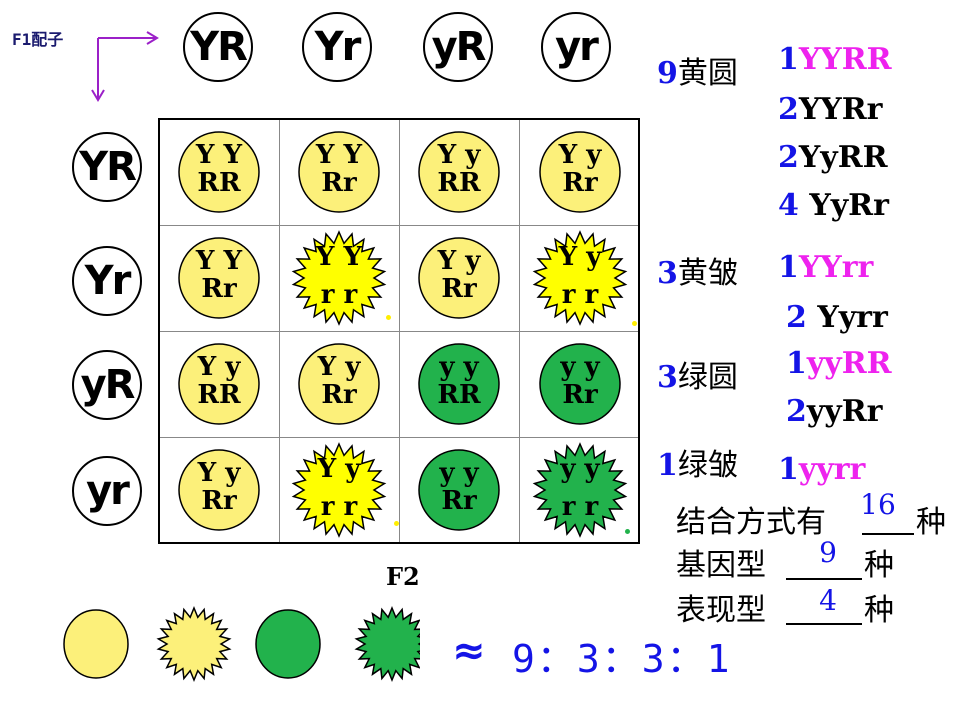 The width and height of the screenshot is (960, 720). What do you see at coordinates (849, 363) in the screenshot?
I see `genotype-code: yyRR` at bounding box center [849, 363].